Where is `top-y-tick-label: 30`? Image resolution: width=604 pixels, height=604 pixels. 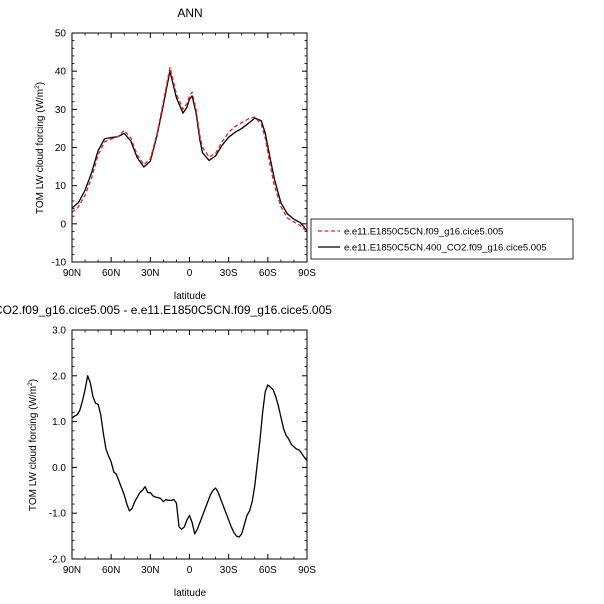
top-y-tick-label: 30 is located at coordinates (61, 110).